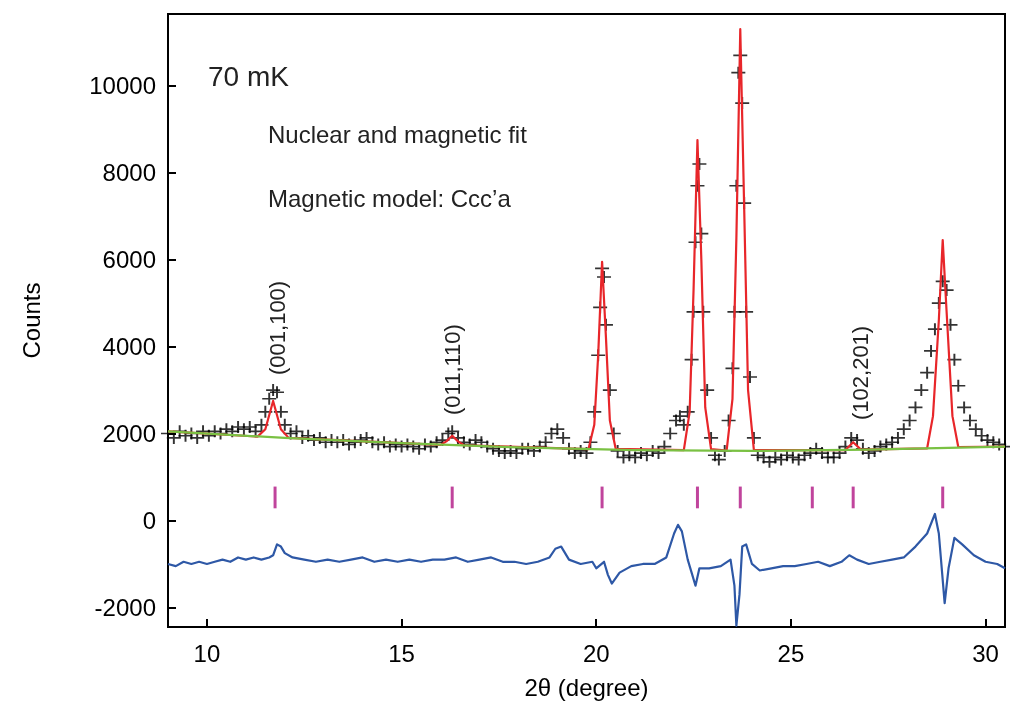 Image resolution: width=1010 pixels, height=723 pixels. I want to click on annotation: Magnetic model: Ccc’a, so click(390, 198).